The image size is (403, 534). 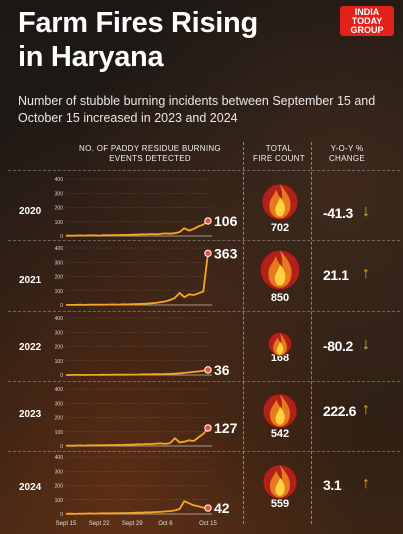 I want to click on end-value-label: 106, so click(x=226, y=221).